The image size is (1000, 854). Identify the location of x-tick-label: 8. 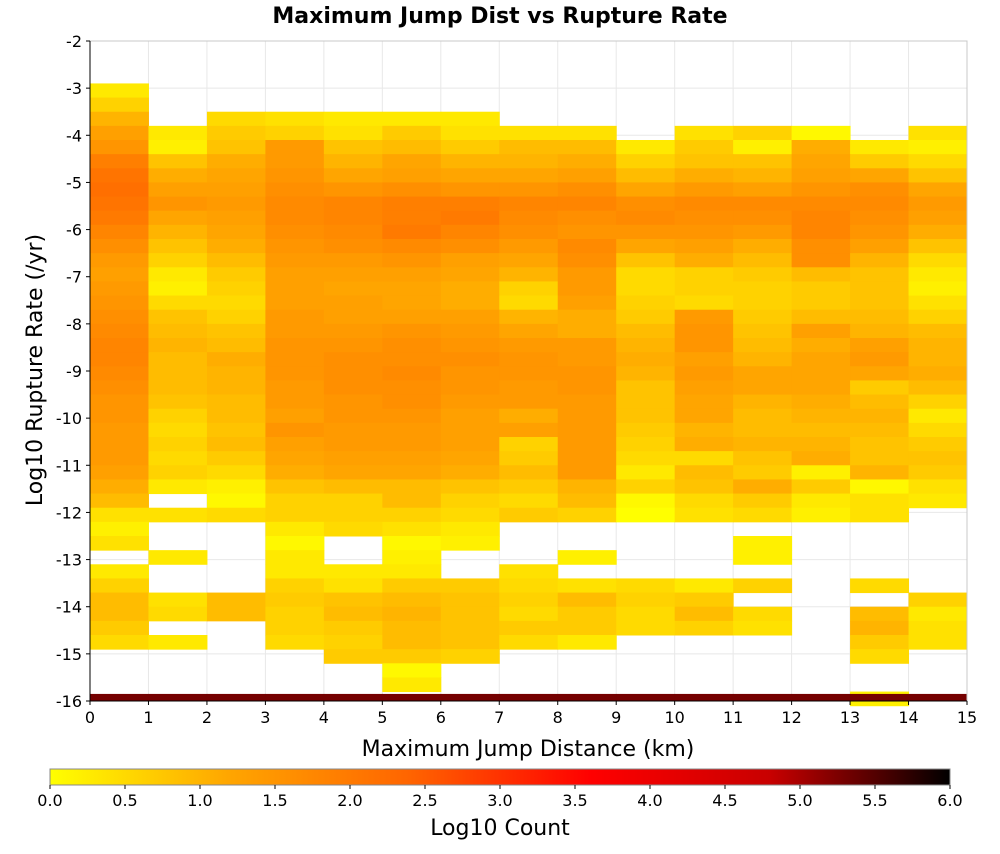
(558, 717).